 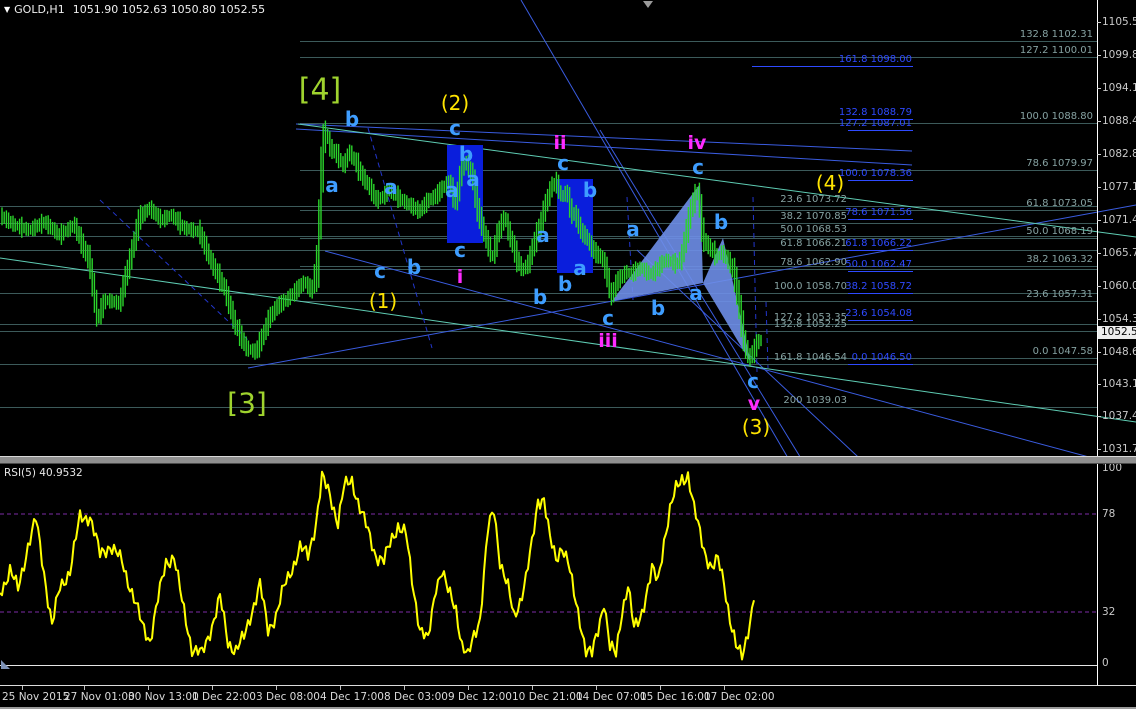 I want to click on fib-level-label: 0.0 1046.50, so click(x=881, y=357).